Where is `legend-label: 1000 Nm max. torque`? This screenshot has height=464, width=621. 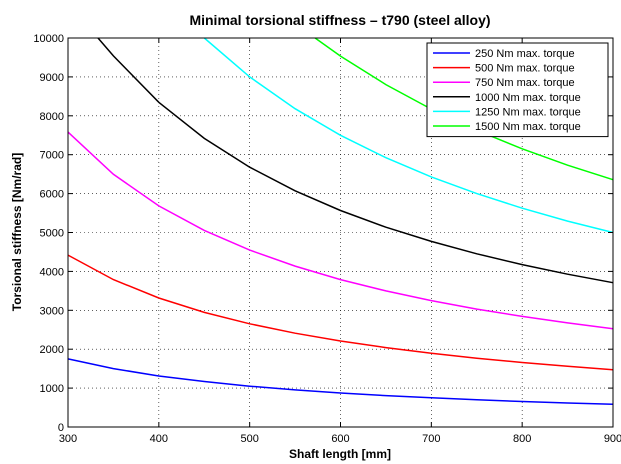 legend-label: 1000 Nm max. torque is located at coordinates (528, 98).